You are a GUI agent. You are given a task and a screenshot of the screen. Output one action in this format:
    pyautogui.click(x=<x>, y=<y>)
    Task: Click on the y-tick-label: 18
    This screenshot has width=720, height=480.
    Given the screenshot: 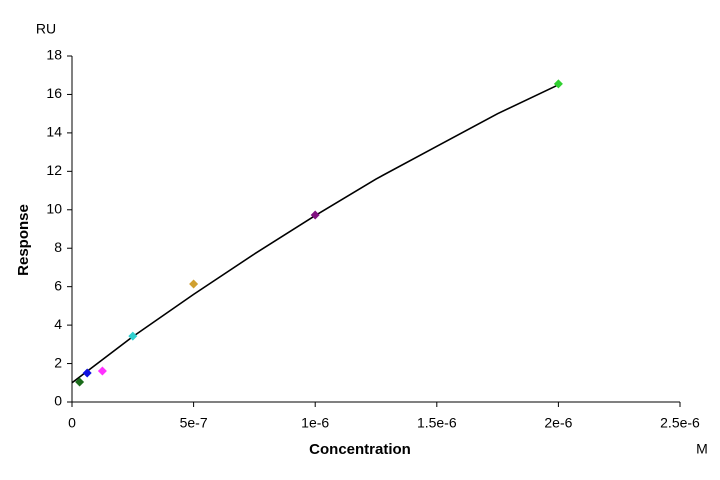 What is the action you would take?
    pyautogui.click(x=54, y=55)
    